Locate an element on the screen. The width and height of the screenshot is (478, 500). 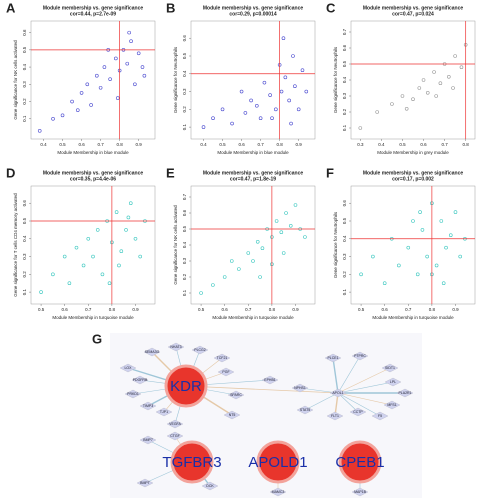
gene-label: VEGFA is located at coordinates (175, 424).